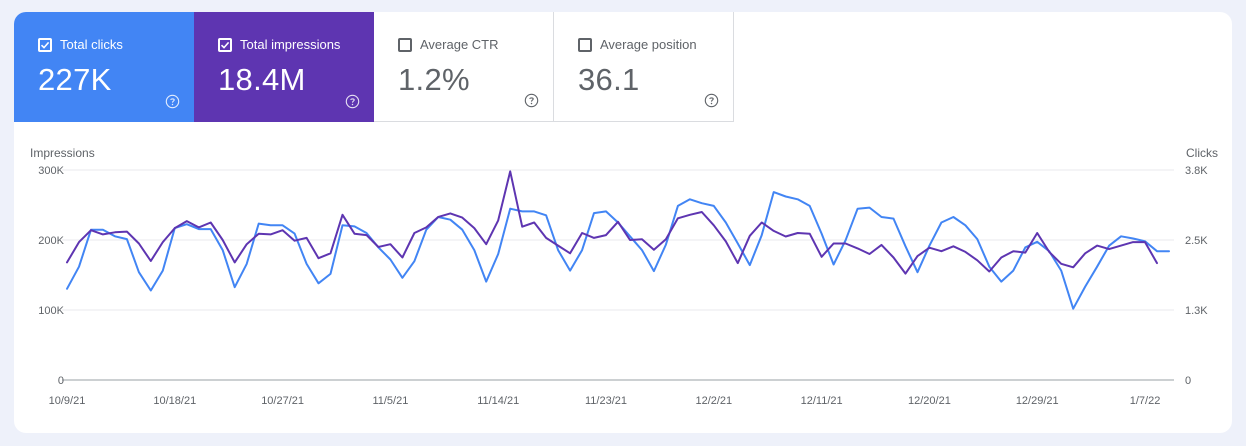  What do you see at coordinates (61, 381) in the screenshot?
I see `left-tick-label: 0` at bounding box center [61, 381].